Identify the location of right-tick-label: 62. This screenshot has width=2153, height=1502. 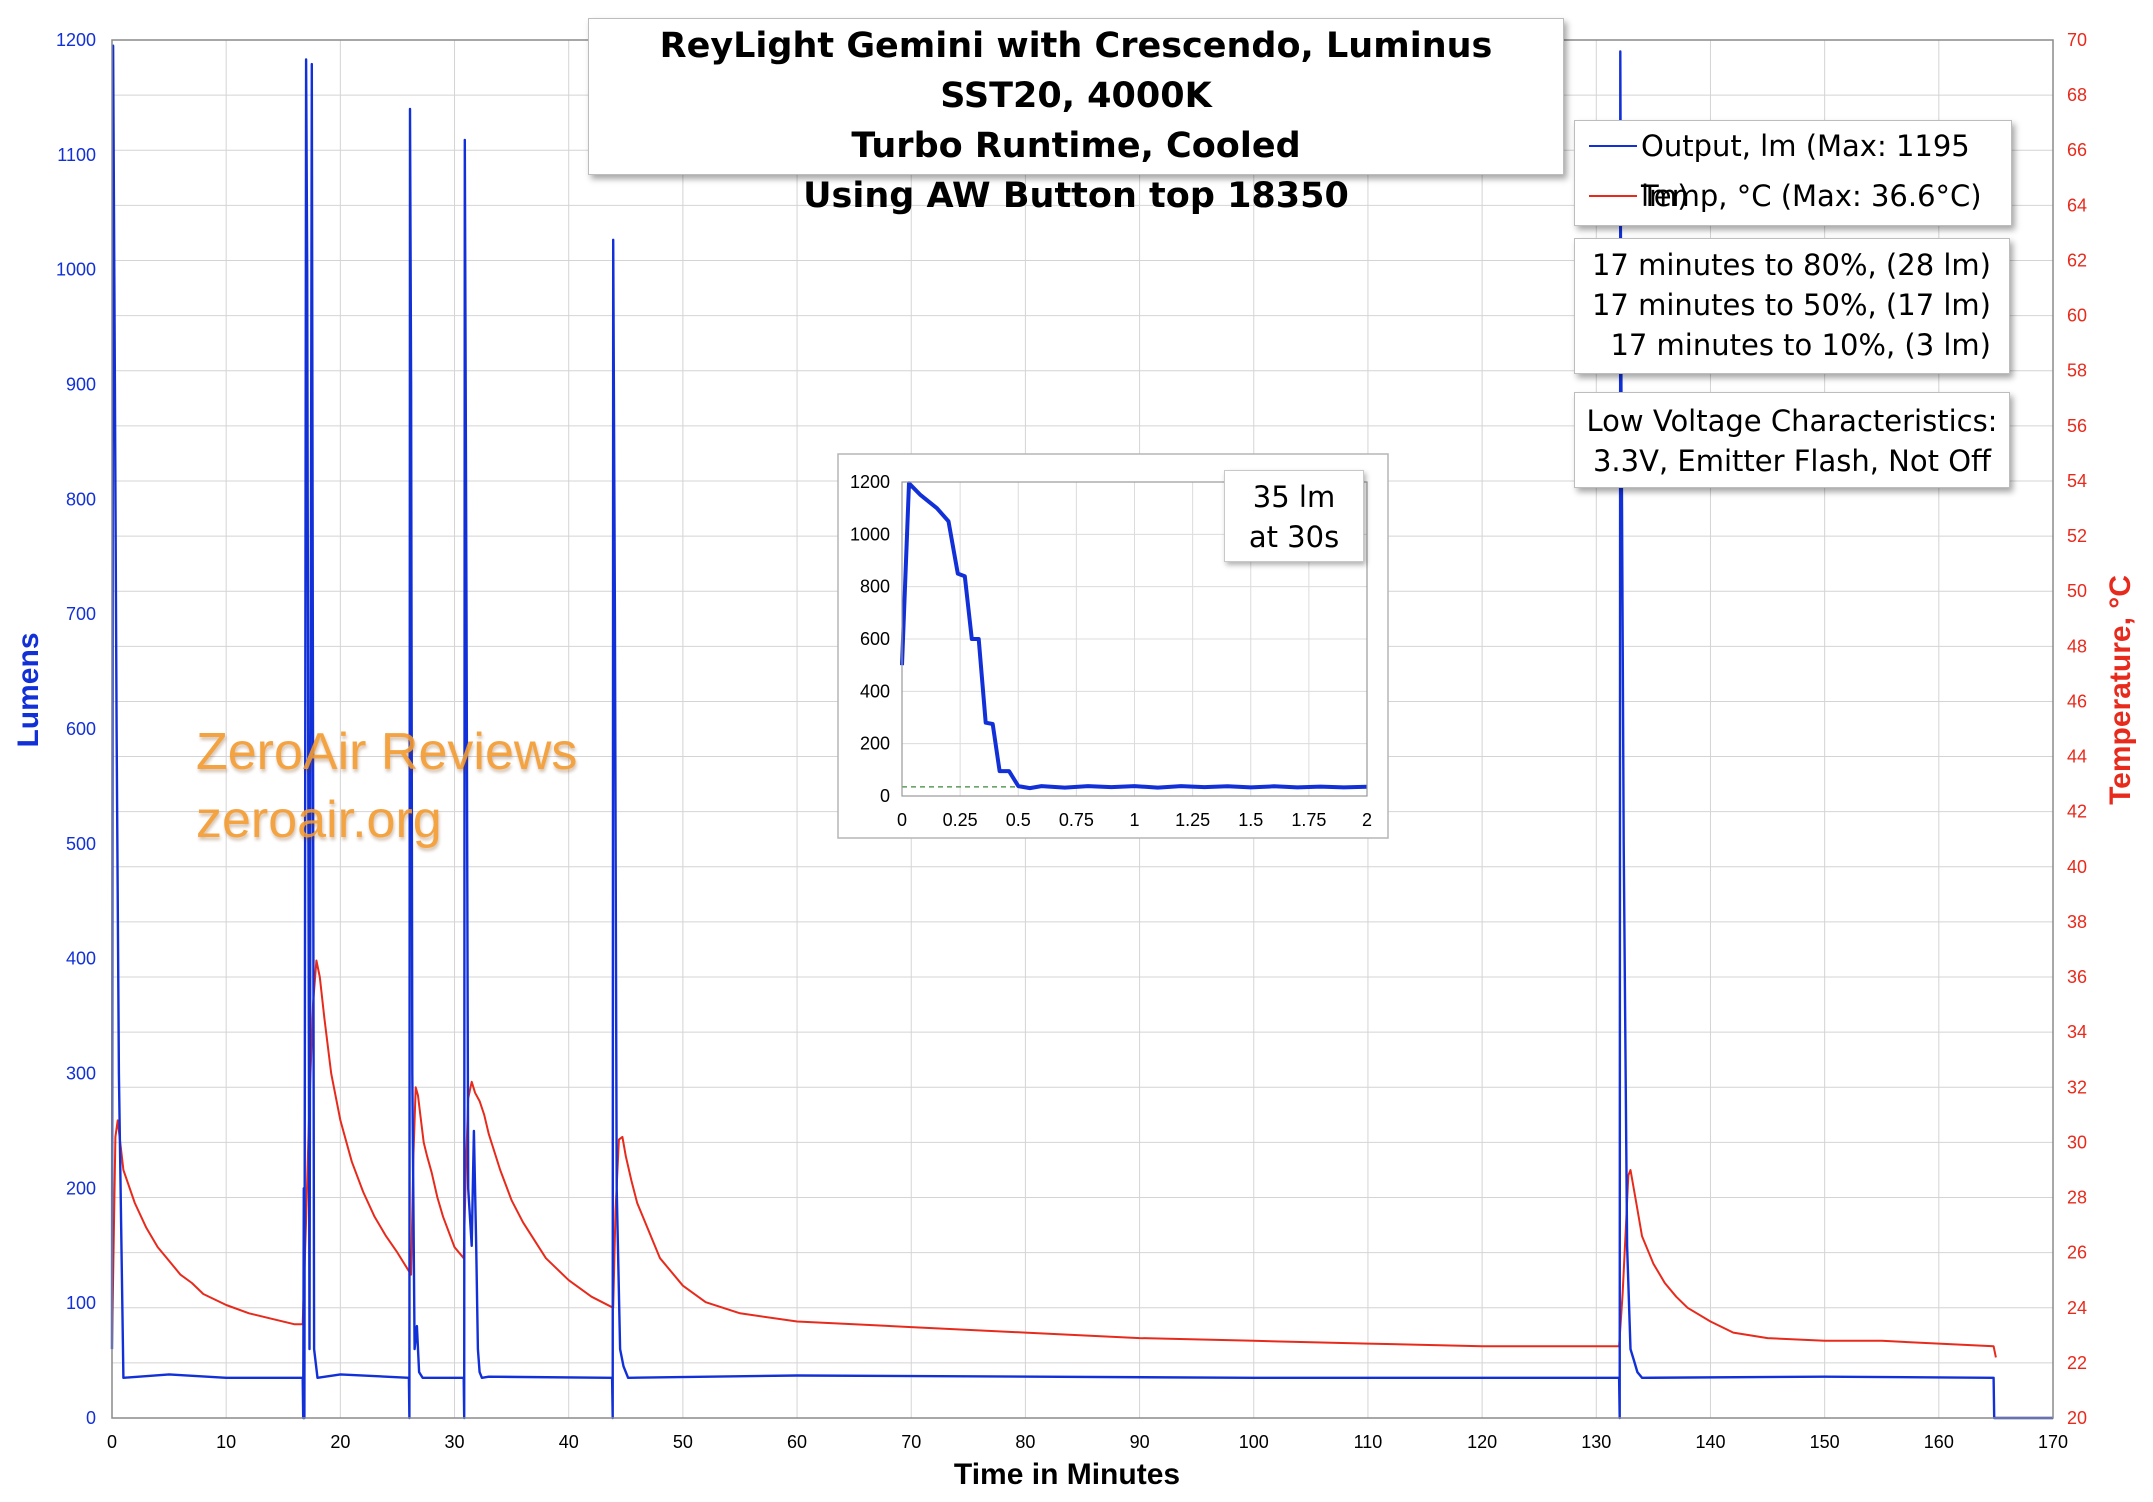
(2077, 260).